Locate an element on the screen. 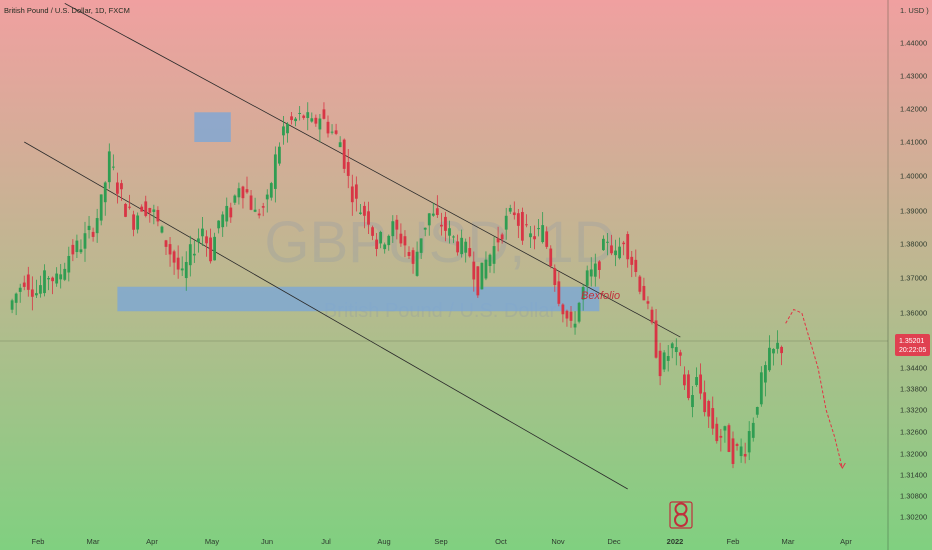  y-tick-label: 1.39000 is located at coordinates (913, 211).